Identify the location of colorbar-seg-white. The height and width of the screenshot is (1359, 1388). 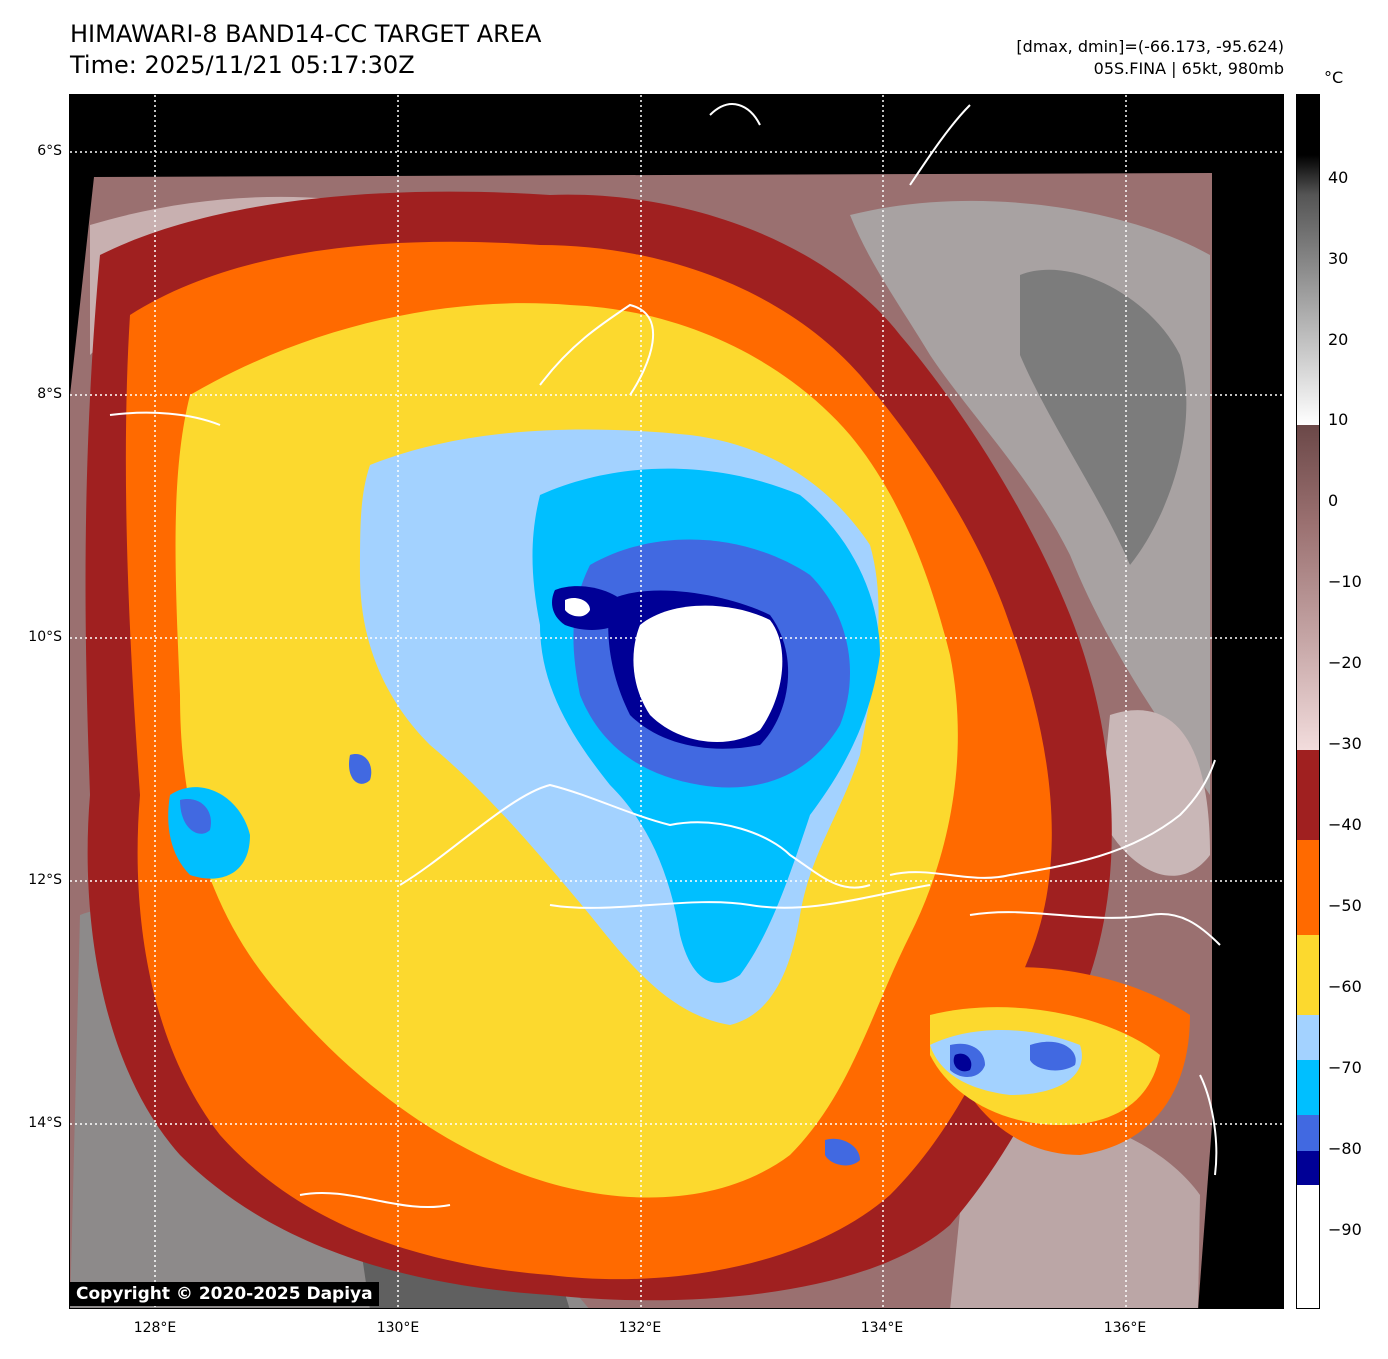
(1308, 1246).